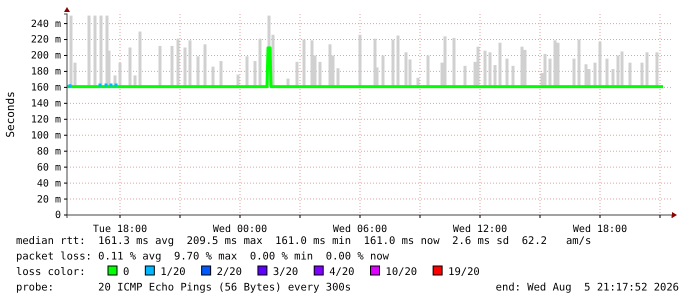  What do you see at coordinates (229, 272) in the screenshot?
I see `legend-label: 2/20` at bounding box center [229, 272].